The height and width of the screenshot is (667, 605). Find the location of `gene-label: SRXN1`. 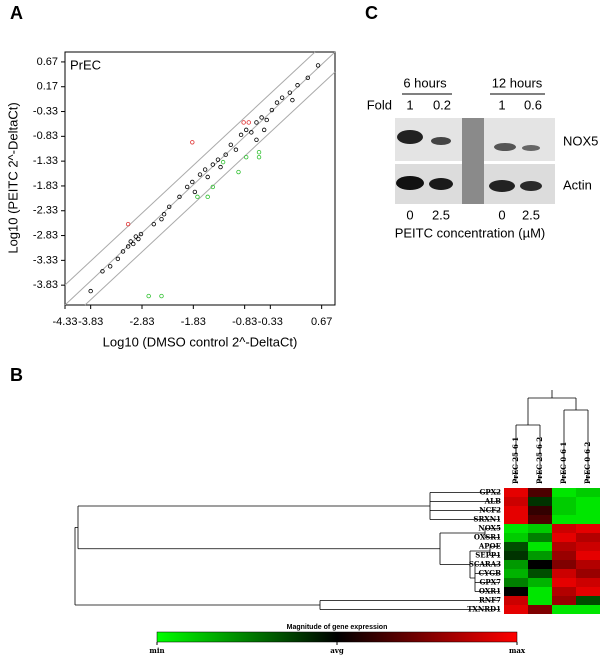

gene-label: SRXN1 is located at coordinates (487, 519).